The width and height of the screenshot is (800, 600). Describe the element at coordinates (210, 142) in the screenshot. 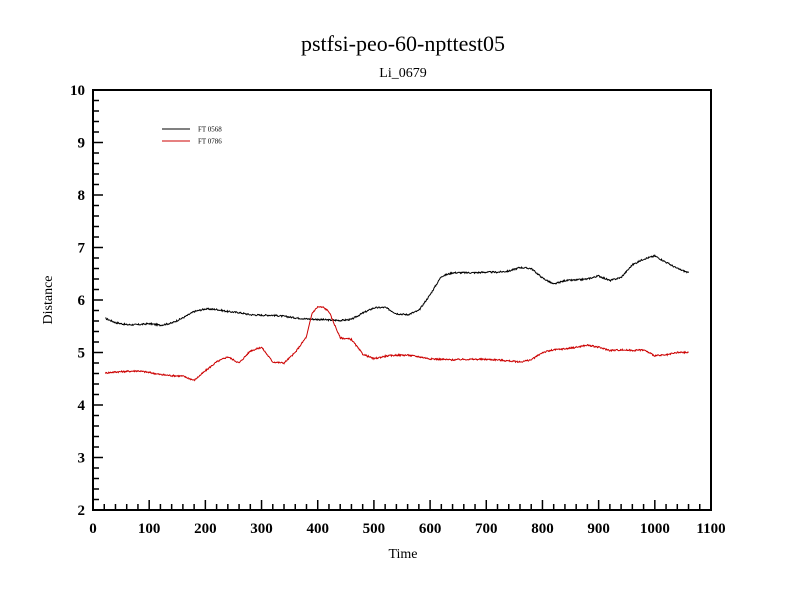

I see `legend-entry: FT 0786` at that location.